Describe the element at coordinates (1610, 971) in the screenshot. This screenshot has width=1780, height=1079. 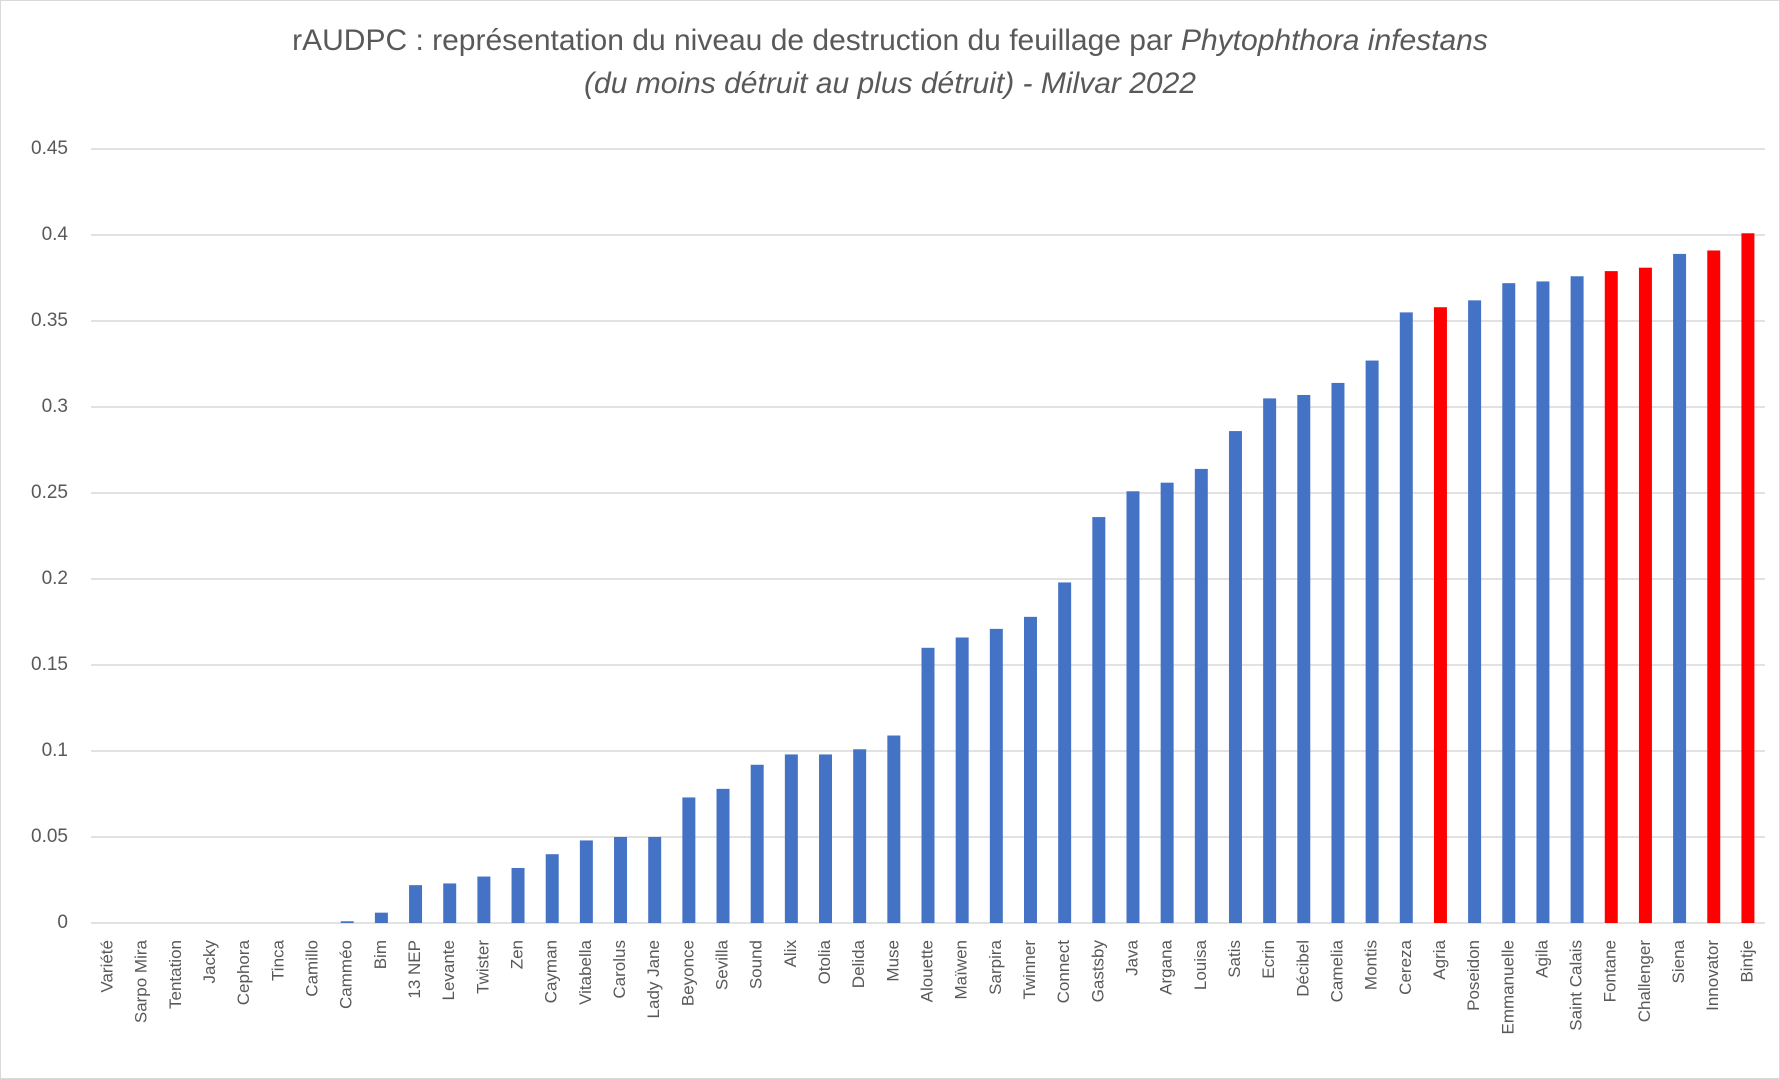
I see `x-tick-label: Fontane` at that location.